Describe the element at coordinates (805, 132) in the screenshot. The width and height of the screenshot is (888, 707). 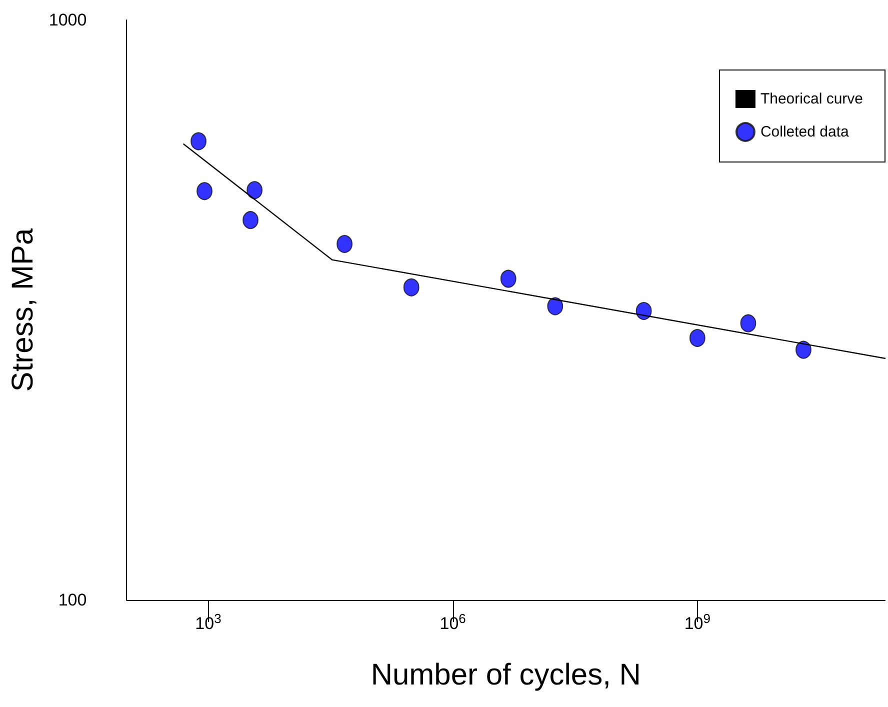
I see `legend-label: Colleted data` at that location.